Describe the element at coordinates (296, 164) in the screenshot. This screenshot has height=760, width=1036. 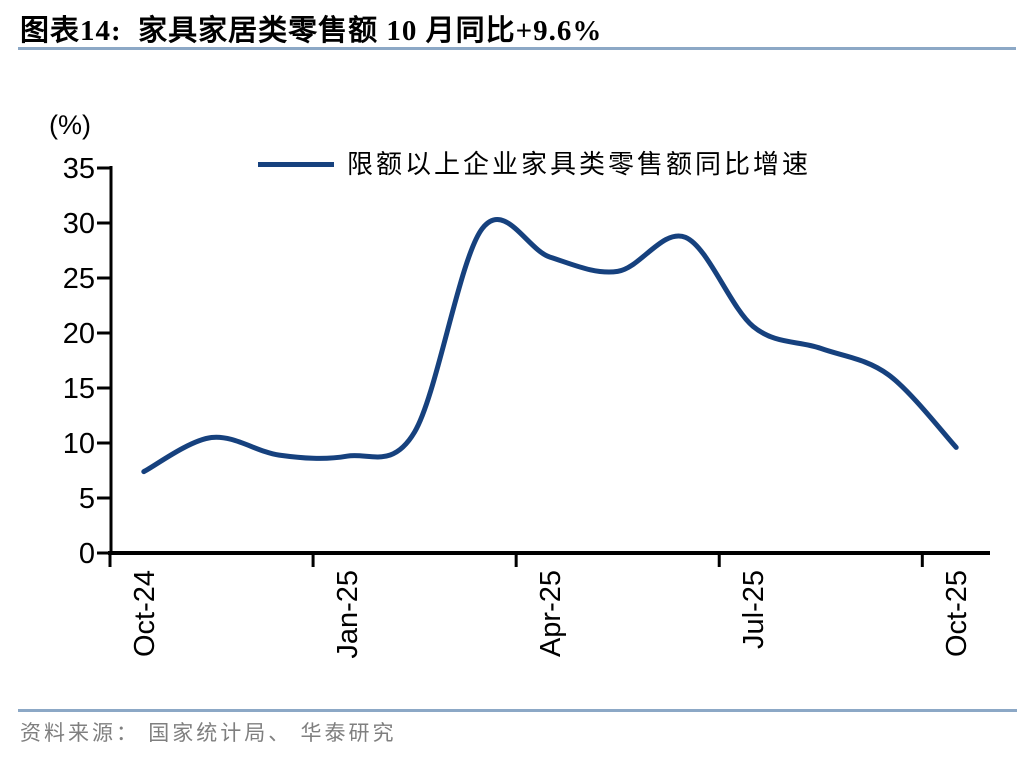
I see `legend-line-swatch` at that location.